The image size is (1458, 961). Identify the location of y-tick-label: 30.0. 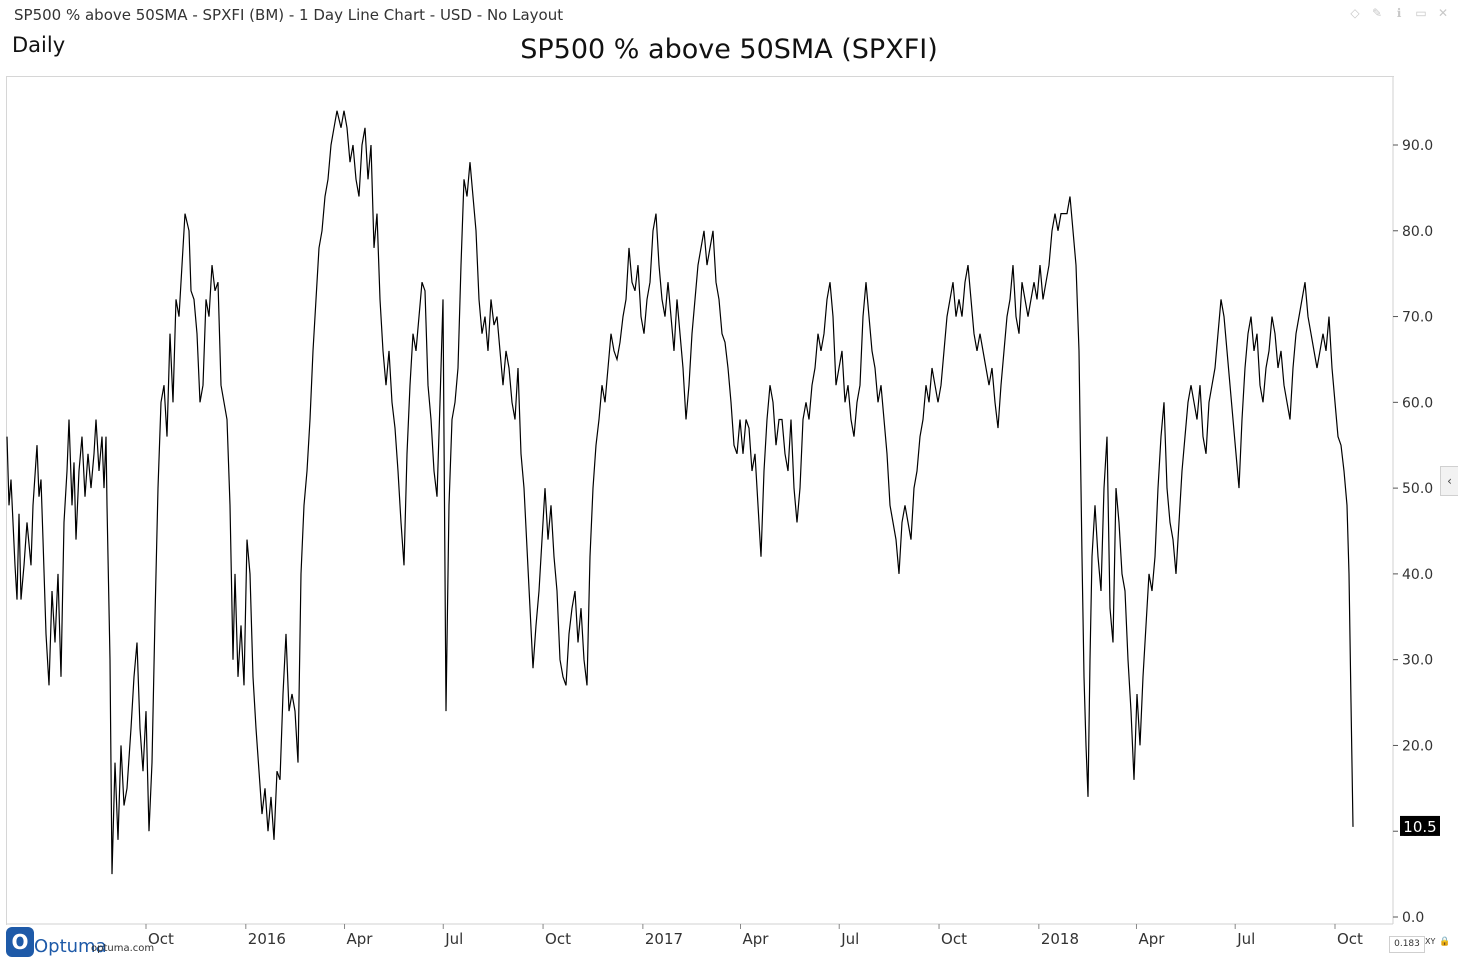
(1417, 661).